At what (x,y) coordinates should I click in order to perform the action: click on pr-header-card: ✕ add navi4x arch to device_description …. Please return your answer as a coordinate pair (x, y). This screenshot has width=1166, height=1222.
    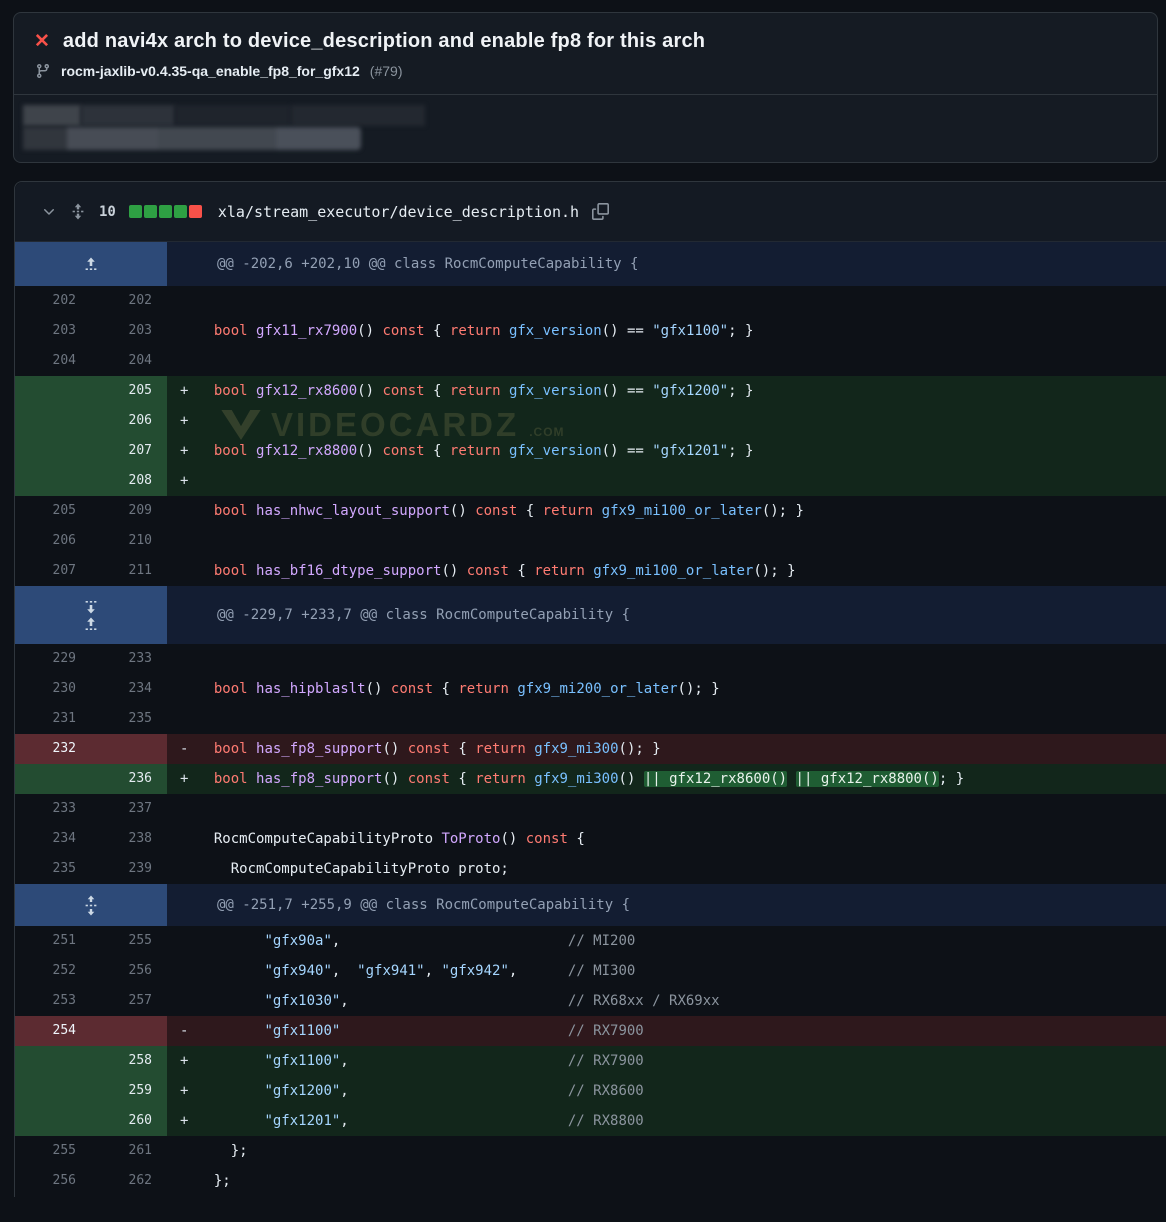
    Looking at the image, I should click on (585, 87).